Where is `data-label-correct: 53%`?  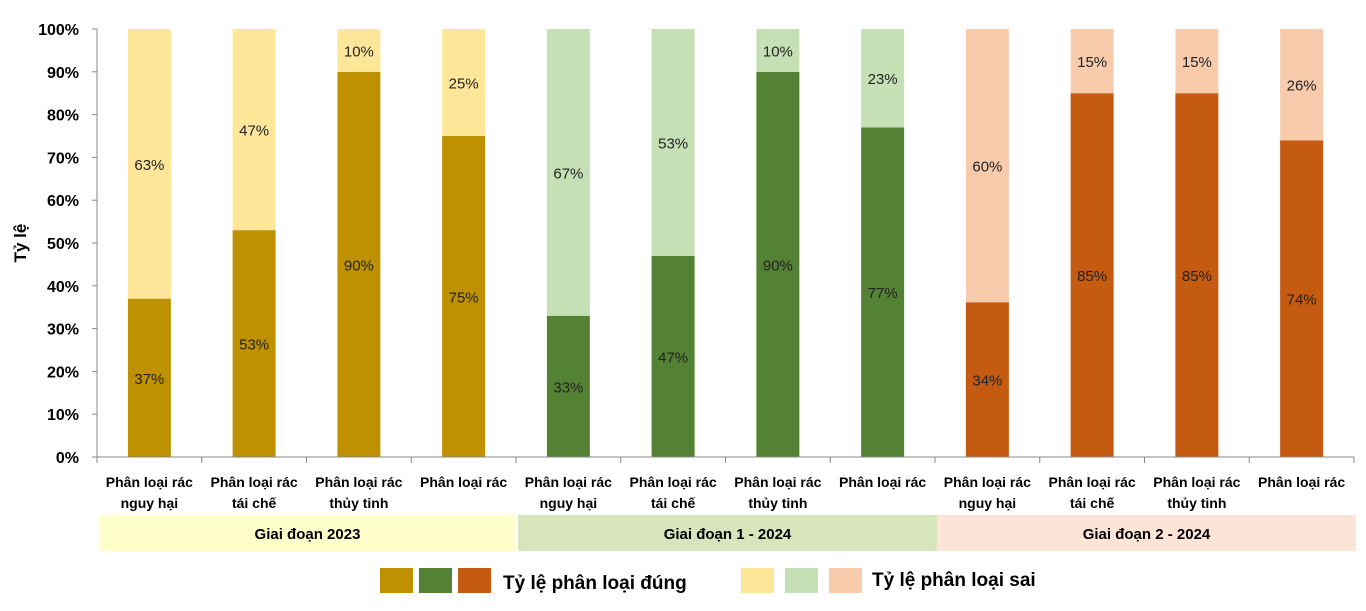
data-label-correct: 53% is located at coordinates (254, 345).